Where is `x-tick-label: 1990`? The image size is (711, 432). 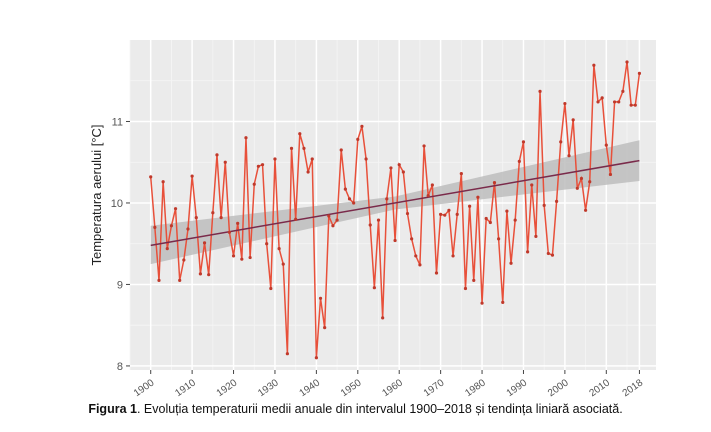 x-tick-label: 1990 is located at coordinates (517, 388).